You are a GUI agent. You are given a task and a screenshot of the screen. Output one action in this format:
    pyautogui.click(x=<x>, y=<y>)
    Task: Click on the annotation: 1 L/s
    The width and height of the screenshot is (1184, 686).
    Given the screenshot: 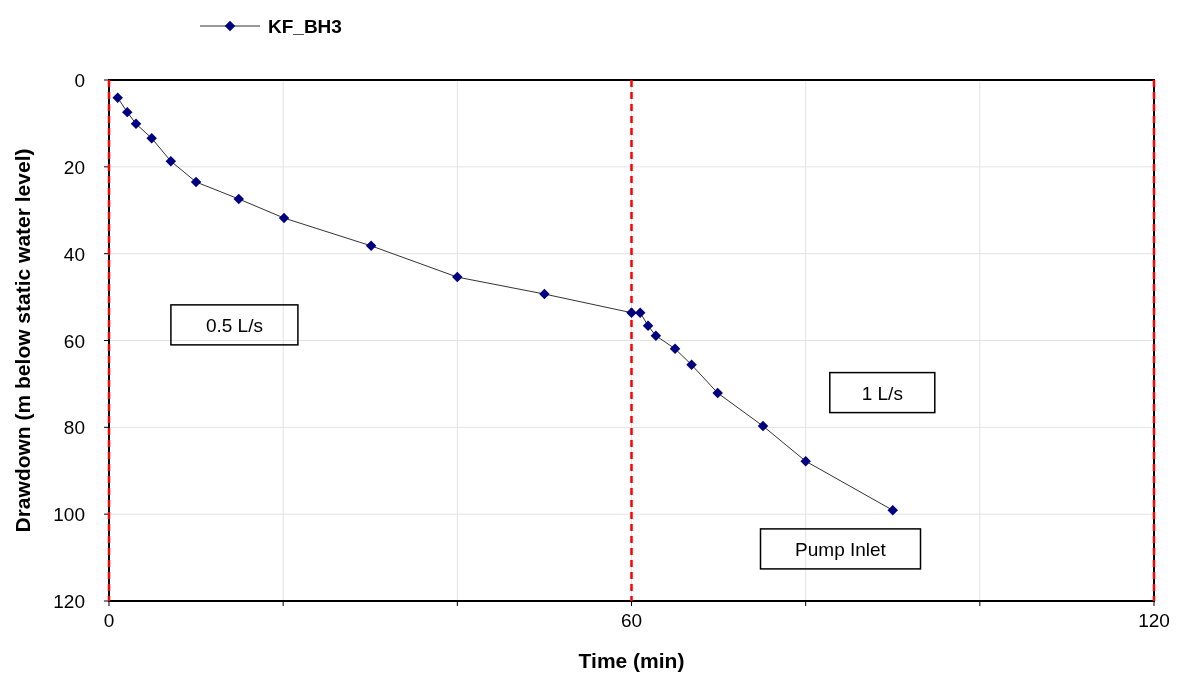 What is the action you would take?
    pyautogui.click(x=882, y=393)
    